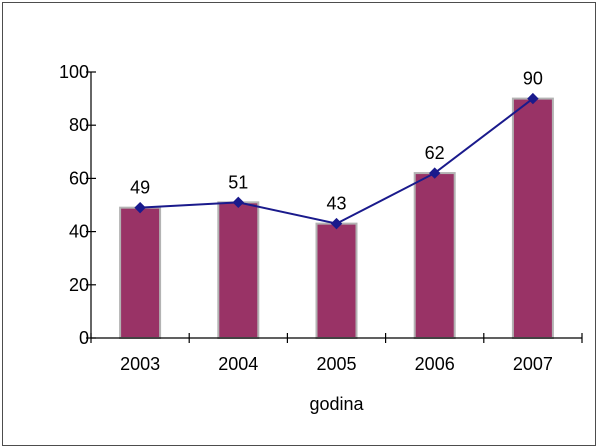  What do you see at coordinates (79, 285) in the screenshot?
I see `y-tick-label-20: 20` at bounding box center [79, 285].